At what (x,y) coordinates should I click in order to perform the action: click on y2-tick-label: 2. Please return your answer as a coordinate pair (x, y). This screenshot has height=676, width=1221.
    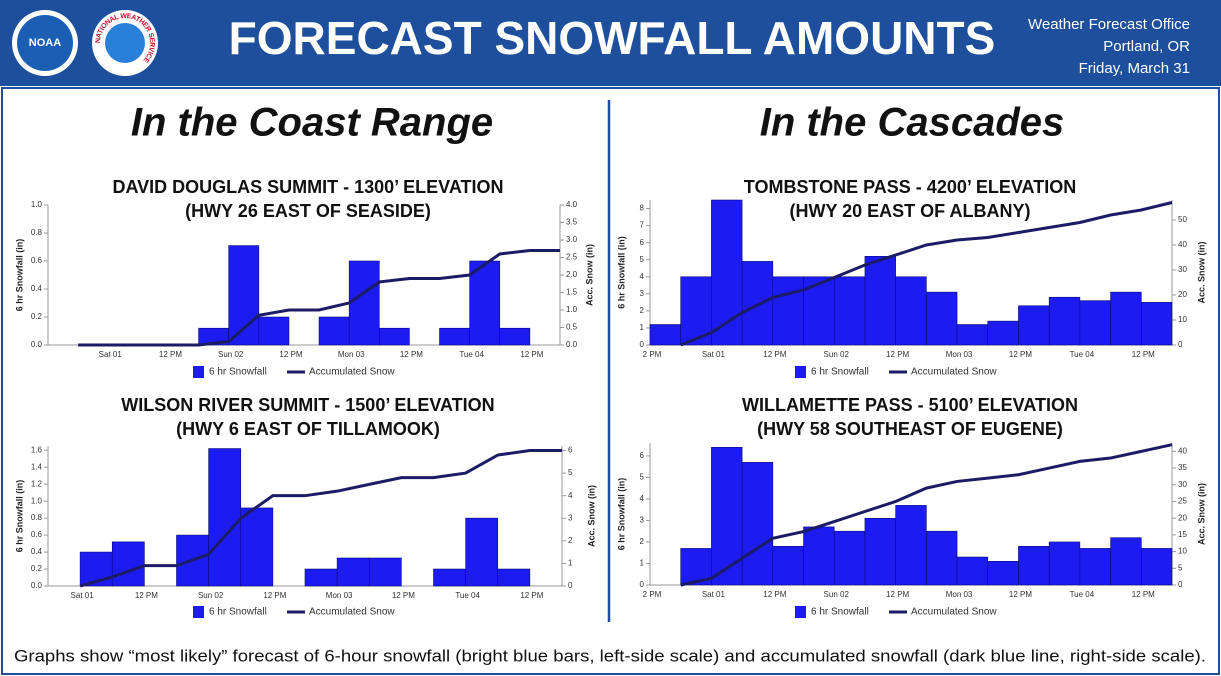
    Looking at the image, I should click on (570, 540).